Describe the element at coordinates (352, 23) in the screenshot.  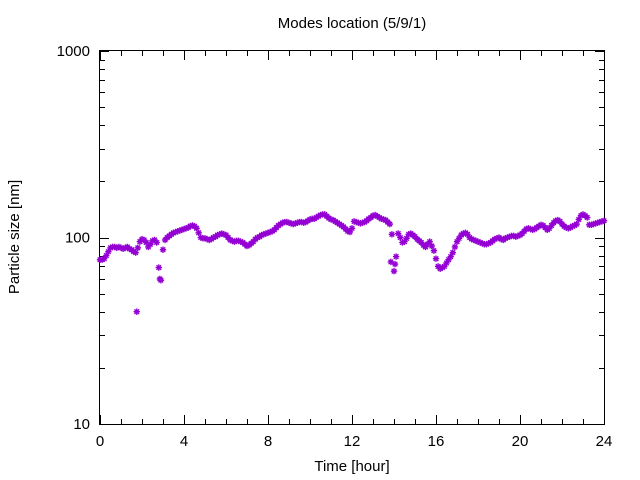
I see `chart-title: Modes location (5/9/1)` at that location.